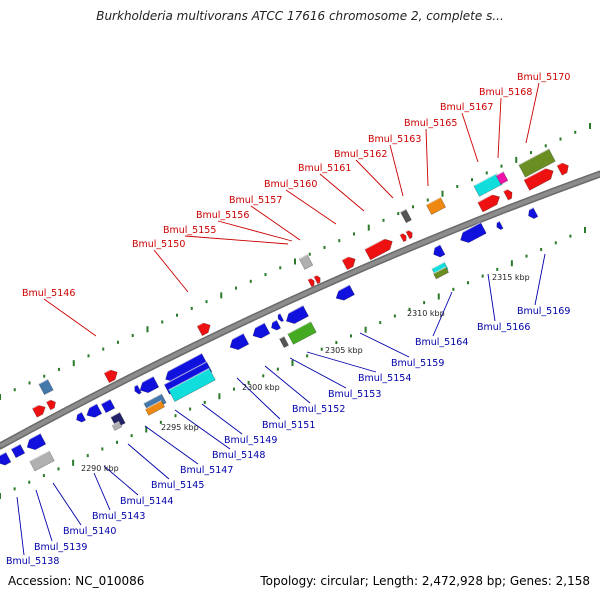  Describe the element at coordinates (261, 387) in the screenshot. I see `scale-label: 2300 kbp` at that location.